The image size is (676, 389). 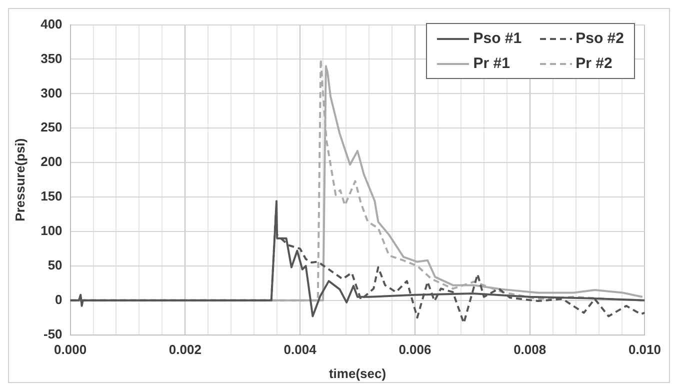 What do you see at coordinates (594, 63) in the screenshot?
I see `legend-label: Pr #2` at bounding box center [594, 63].